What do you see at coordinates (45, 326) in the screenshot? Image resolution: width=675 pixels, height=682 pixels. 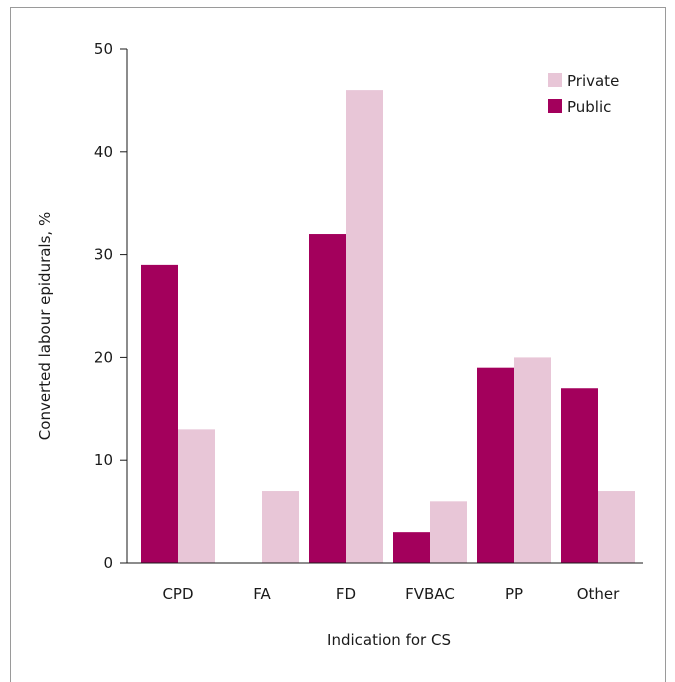 I see `y-axis-title: Converted labour epidurals, %` at bounding box center [45, 326].